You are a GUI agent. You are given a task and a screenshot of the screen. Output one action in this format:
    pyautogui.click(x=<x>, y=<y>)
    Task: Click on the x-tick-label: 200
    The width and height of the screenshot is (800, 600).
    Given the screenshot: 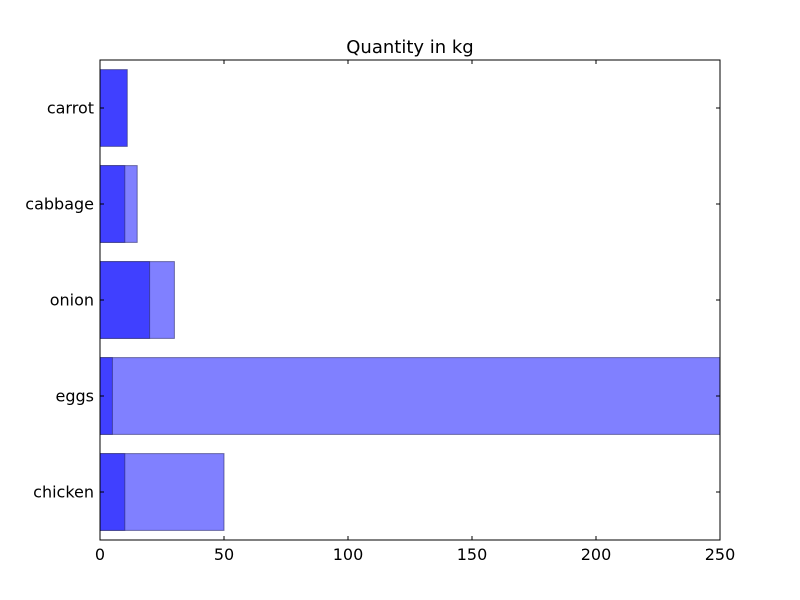 What is the action you would take?
    pyautogui.click(x=596, y=554)
    